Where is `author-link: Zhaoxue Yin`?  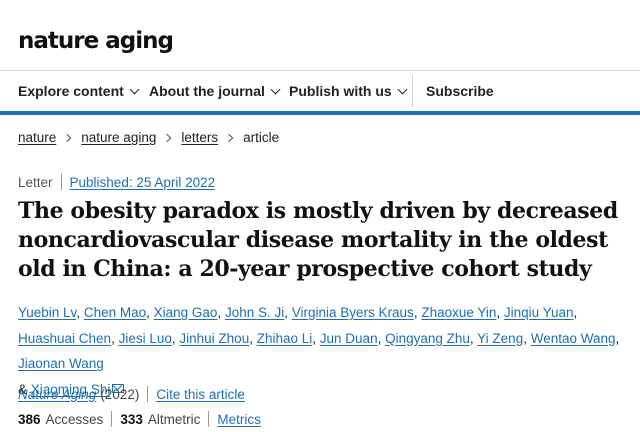
author-link: Zhaoxue Yin is located at coordinates (459, 312).